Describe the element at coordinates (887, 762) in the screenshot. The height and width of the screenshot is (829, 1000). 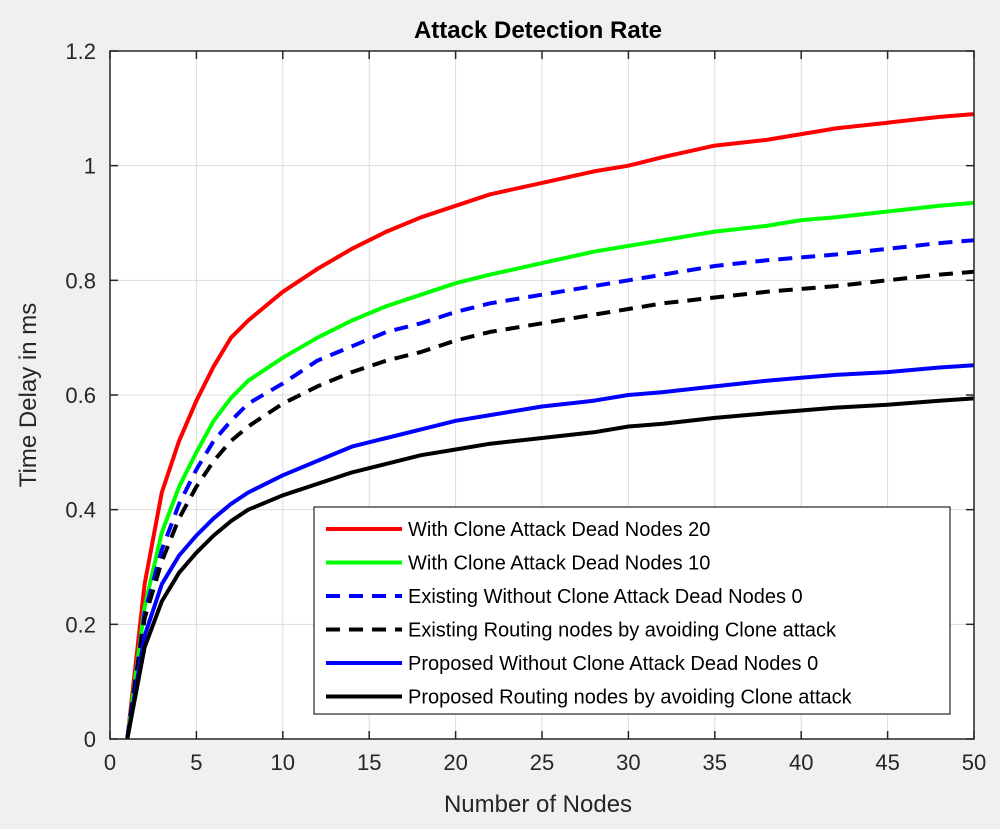
I see `x-tick-label: 45` at that location.